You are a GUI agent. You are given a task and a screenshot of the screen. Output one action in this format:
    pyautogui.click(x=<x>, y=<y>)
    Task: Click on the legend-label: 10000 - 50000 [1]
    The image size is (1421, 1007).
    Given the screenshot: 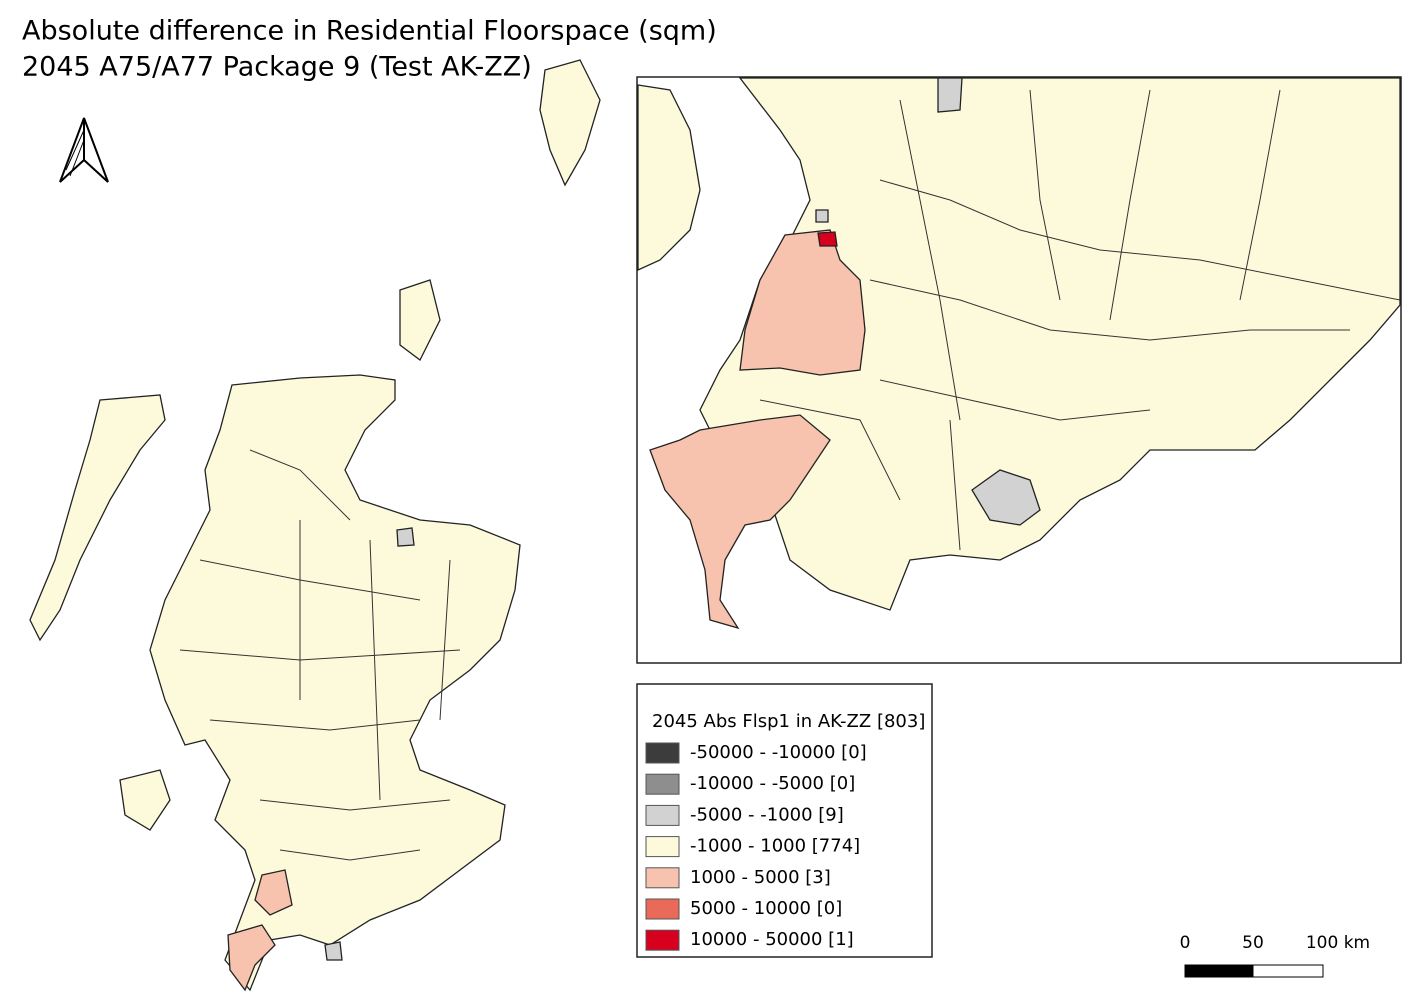 What is the action you would take?
    pyautogui.click(x=772, y=939)
    